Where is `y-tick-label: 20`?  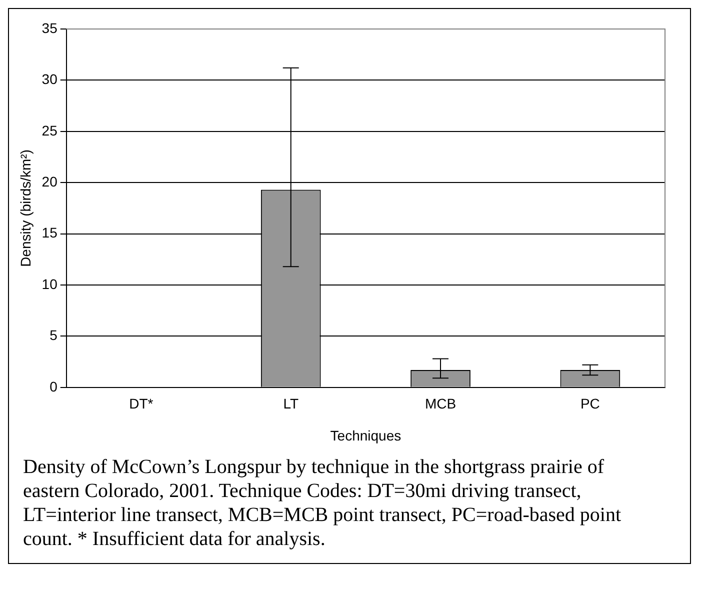 y-tick-label: 20 is located at coordinates (50, 181).